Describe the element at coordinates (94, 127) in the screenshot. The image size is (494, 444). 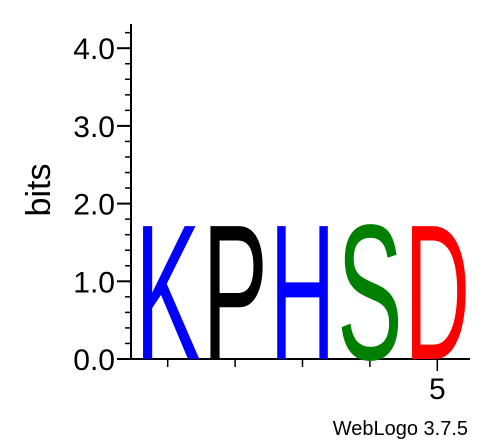
I see `y-tick-label: 3.0` at that location.